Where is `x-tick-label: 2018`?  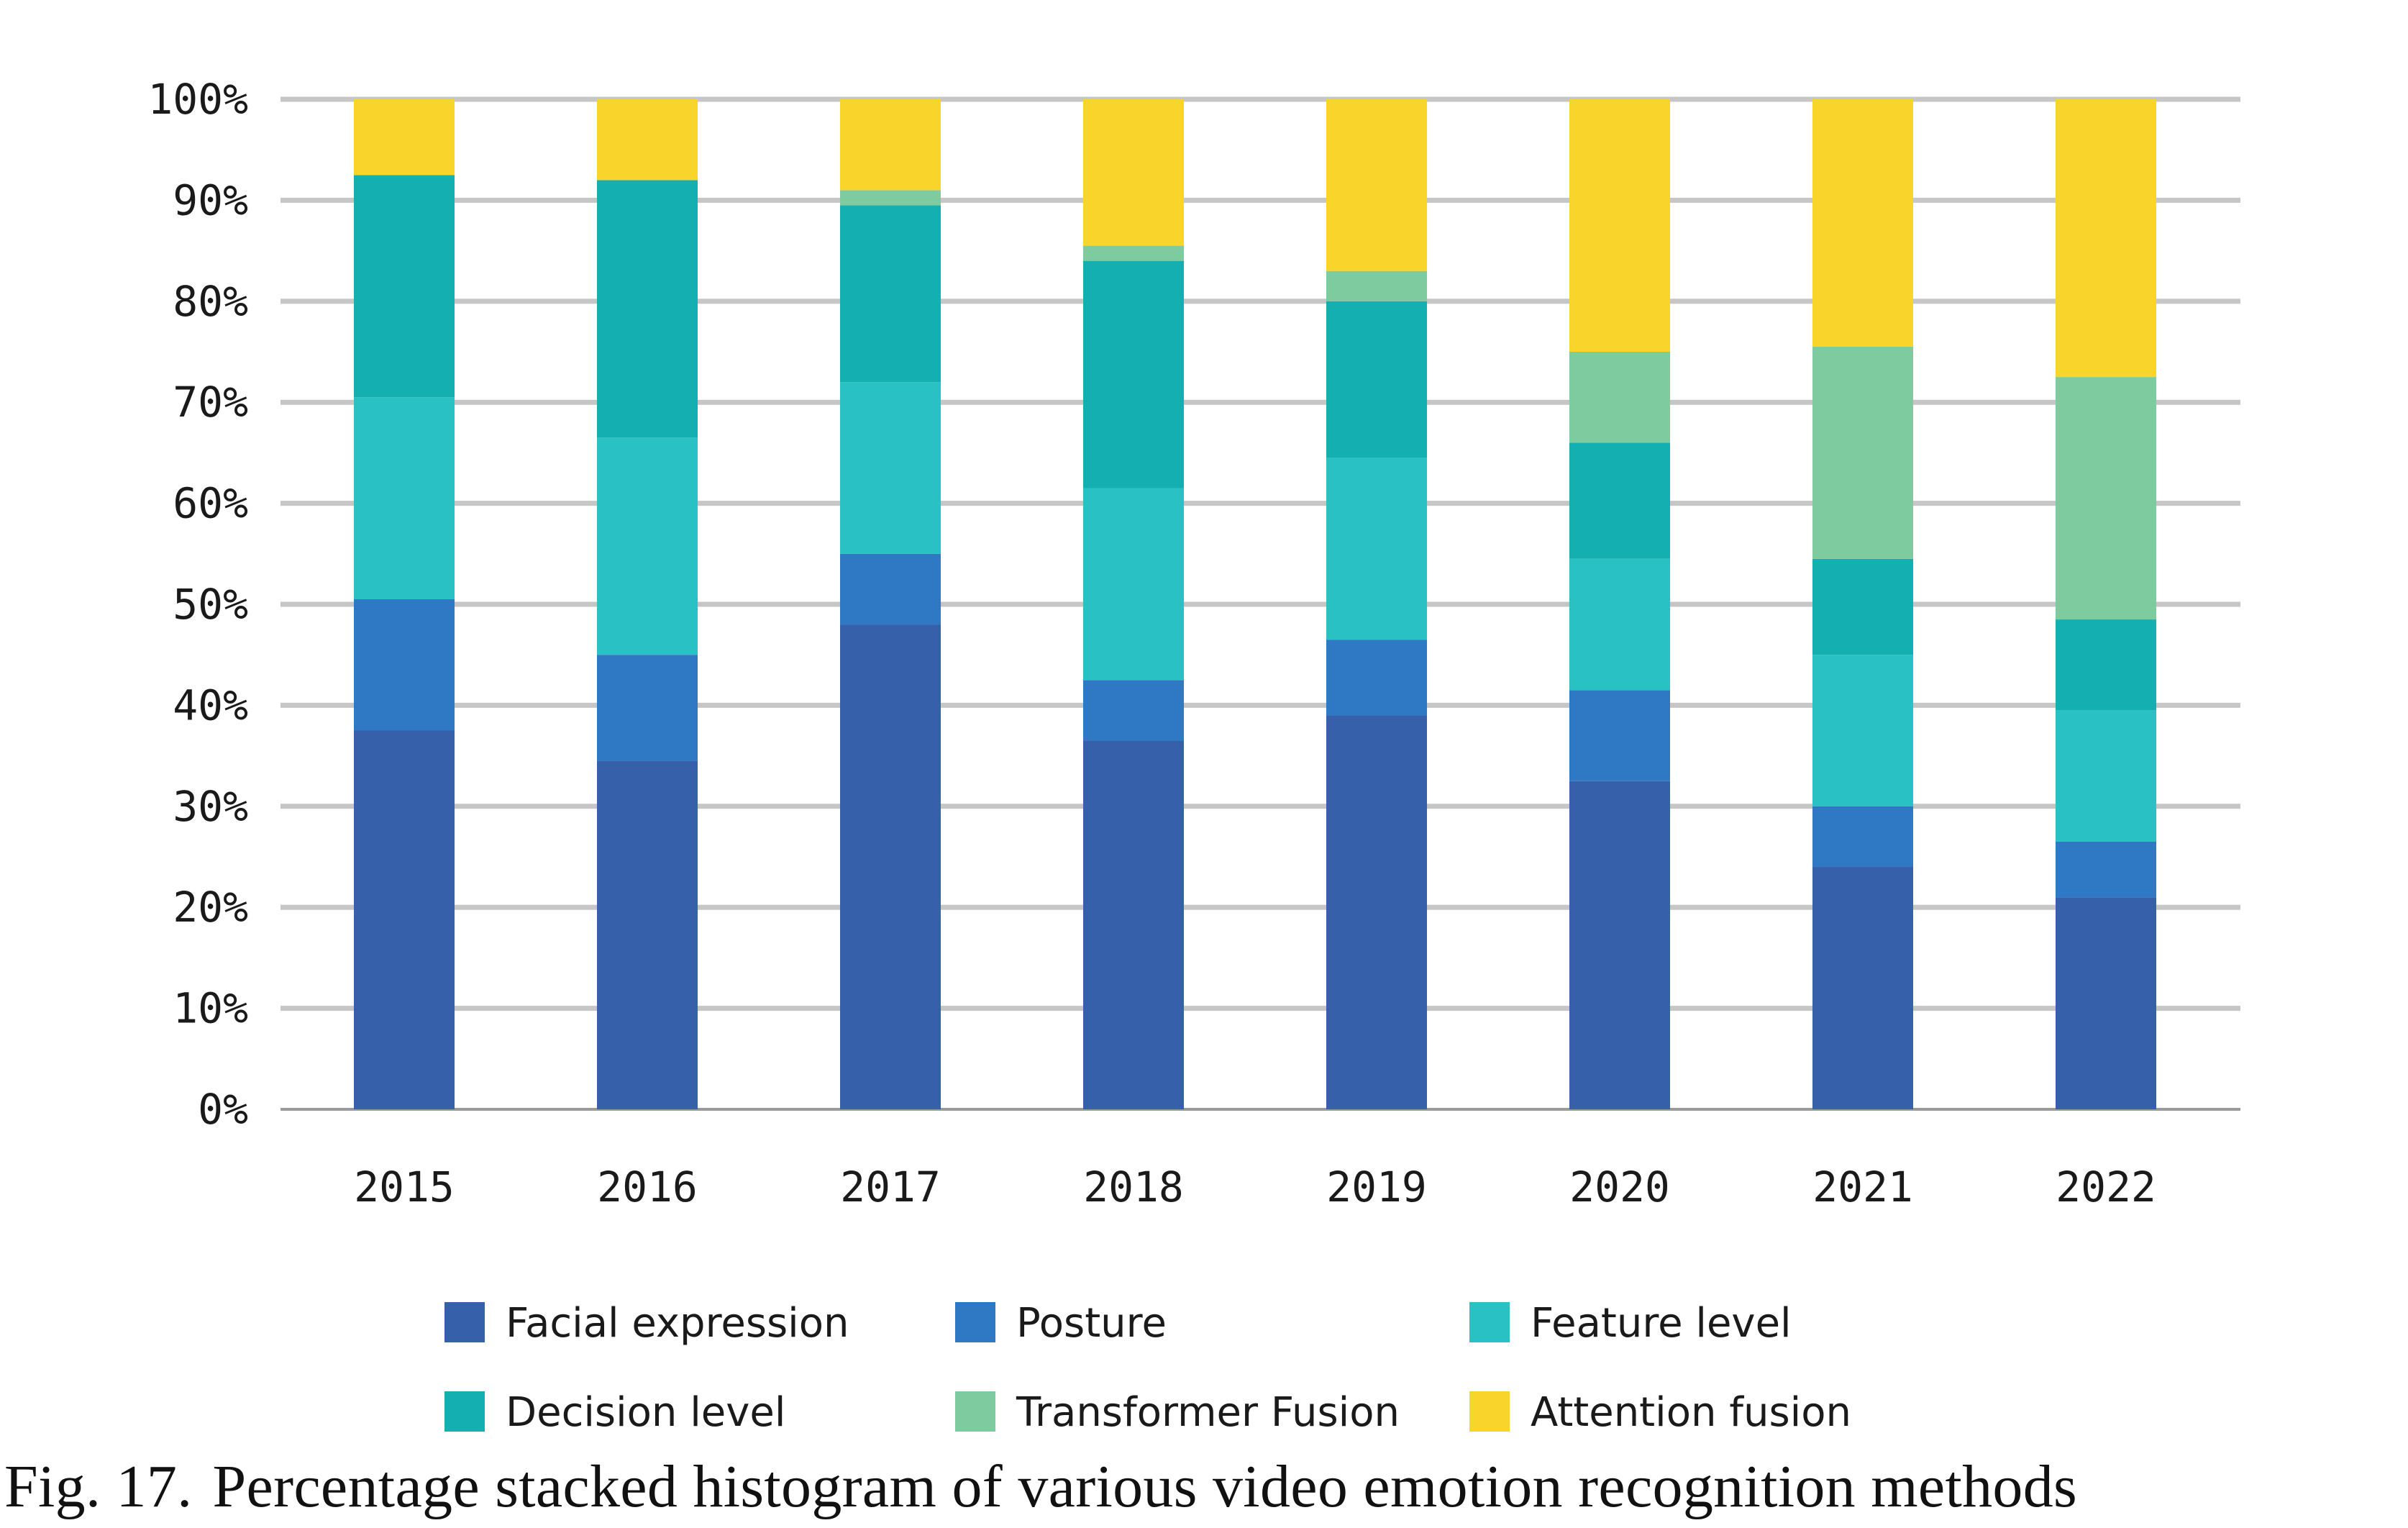 x-tick-label: 2018 is located at coordinates (1133, 1187).